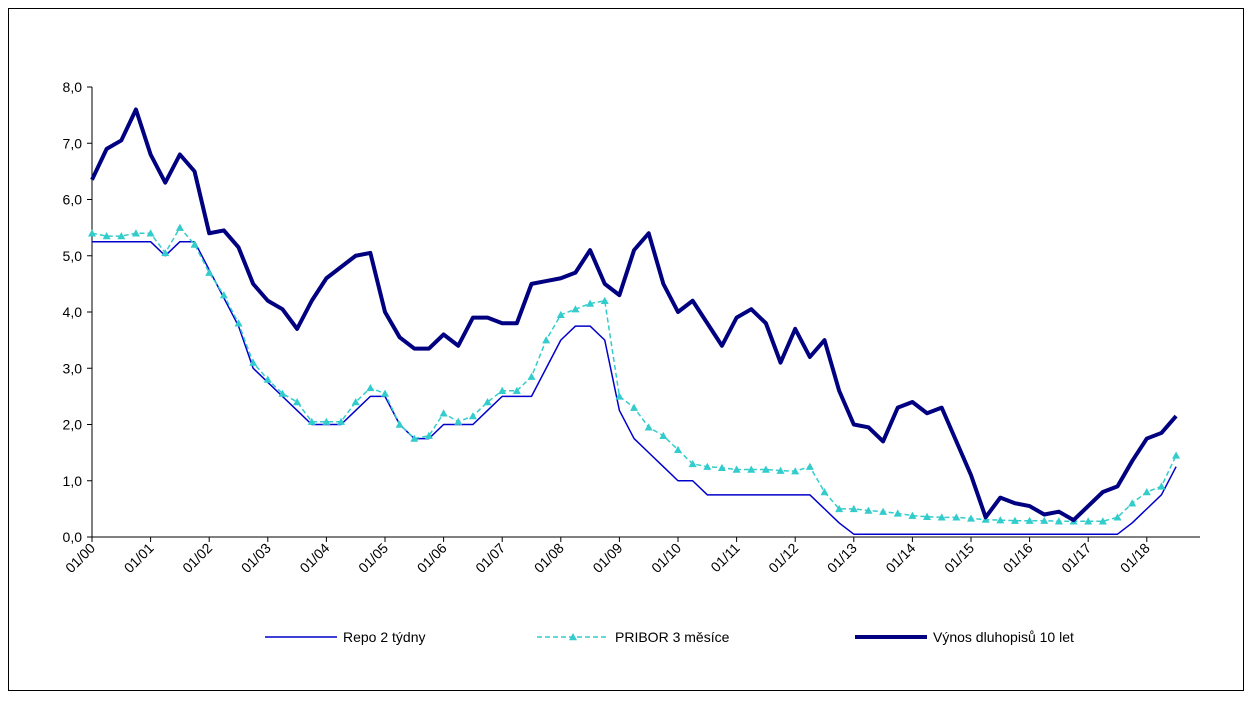  Describe the element at coordinates (549, 558) in the screenshot. I see `x-tick-label: 01/08` at that location.